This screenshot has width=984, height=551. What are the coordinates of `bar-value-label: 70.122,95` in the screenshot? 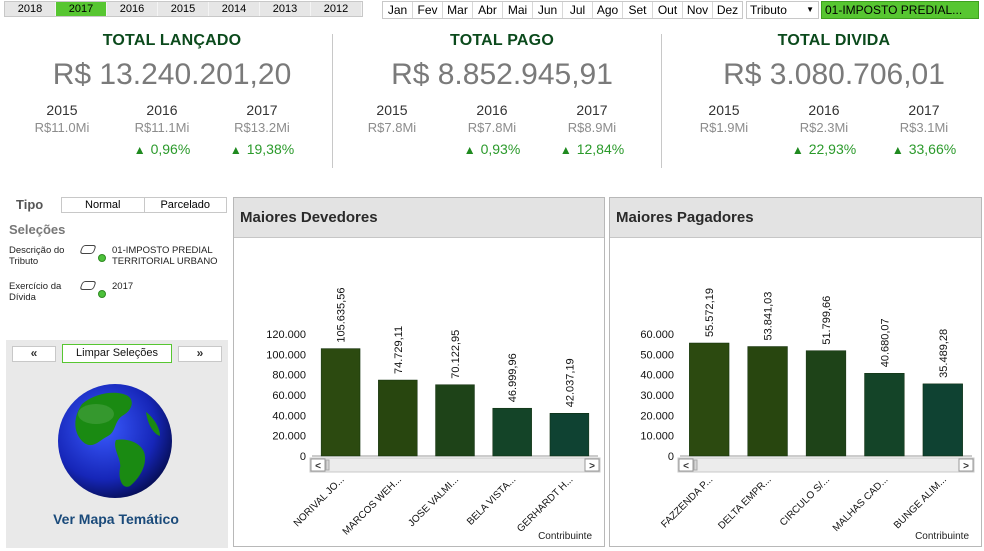 It's located at (456, 354).